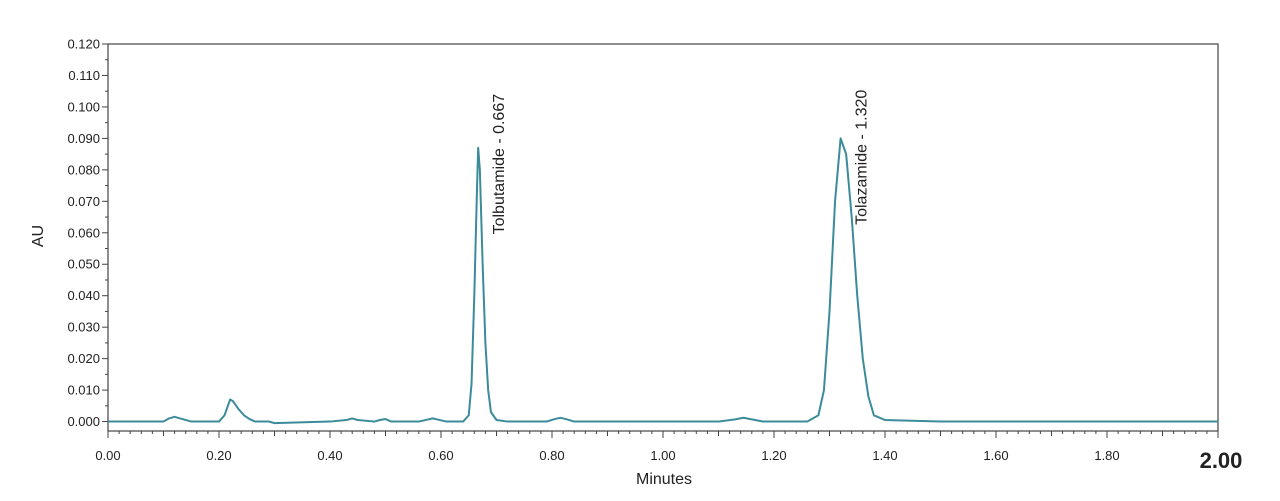 Image resolution: width=1280 pixels, height=501 pixels. I want to click on x-tick-label: 1.20, so click(773, 455).